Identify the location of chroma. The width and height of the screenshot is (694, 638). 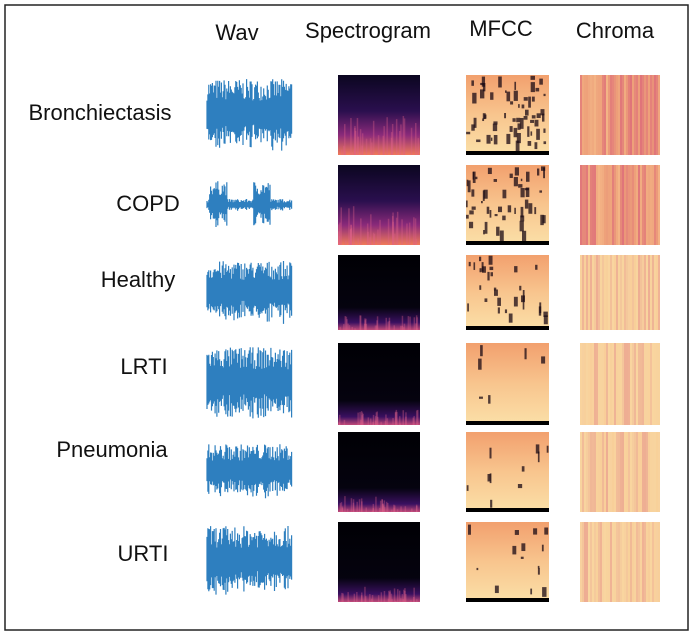
(620, 562).